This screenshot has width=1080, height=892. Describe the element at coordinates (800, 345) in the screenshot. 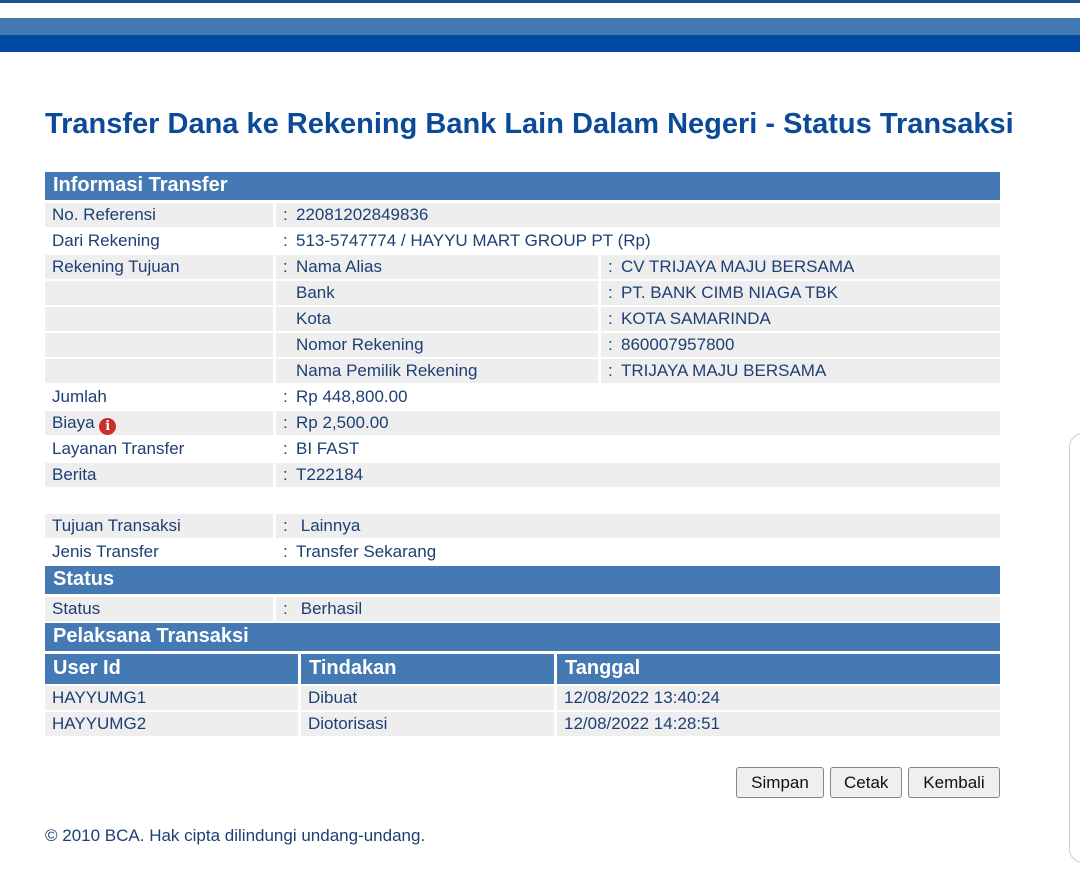

I see `sub-value: :860007957800` at that location.